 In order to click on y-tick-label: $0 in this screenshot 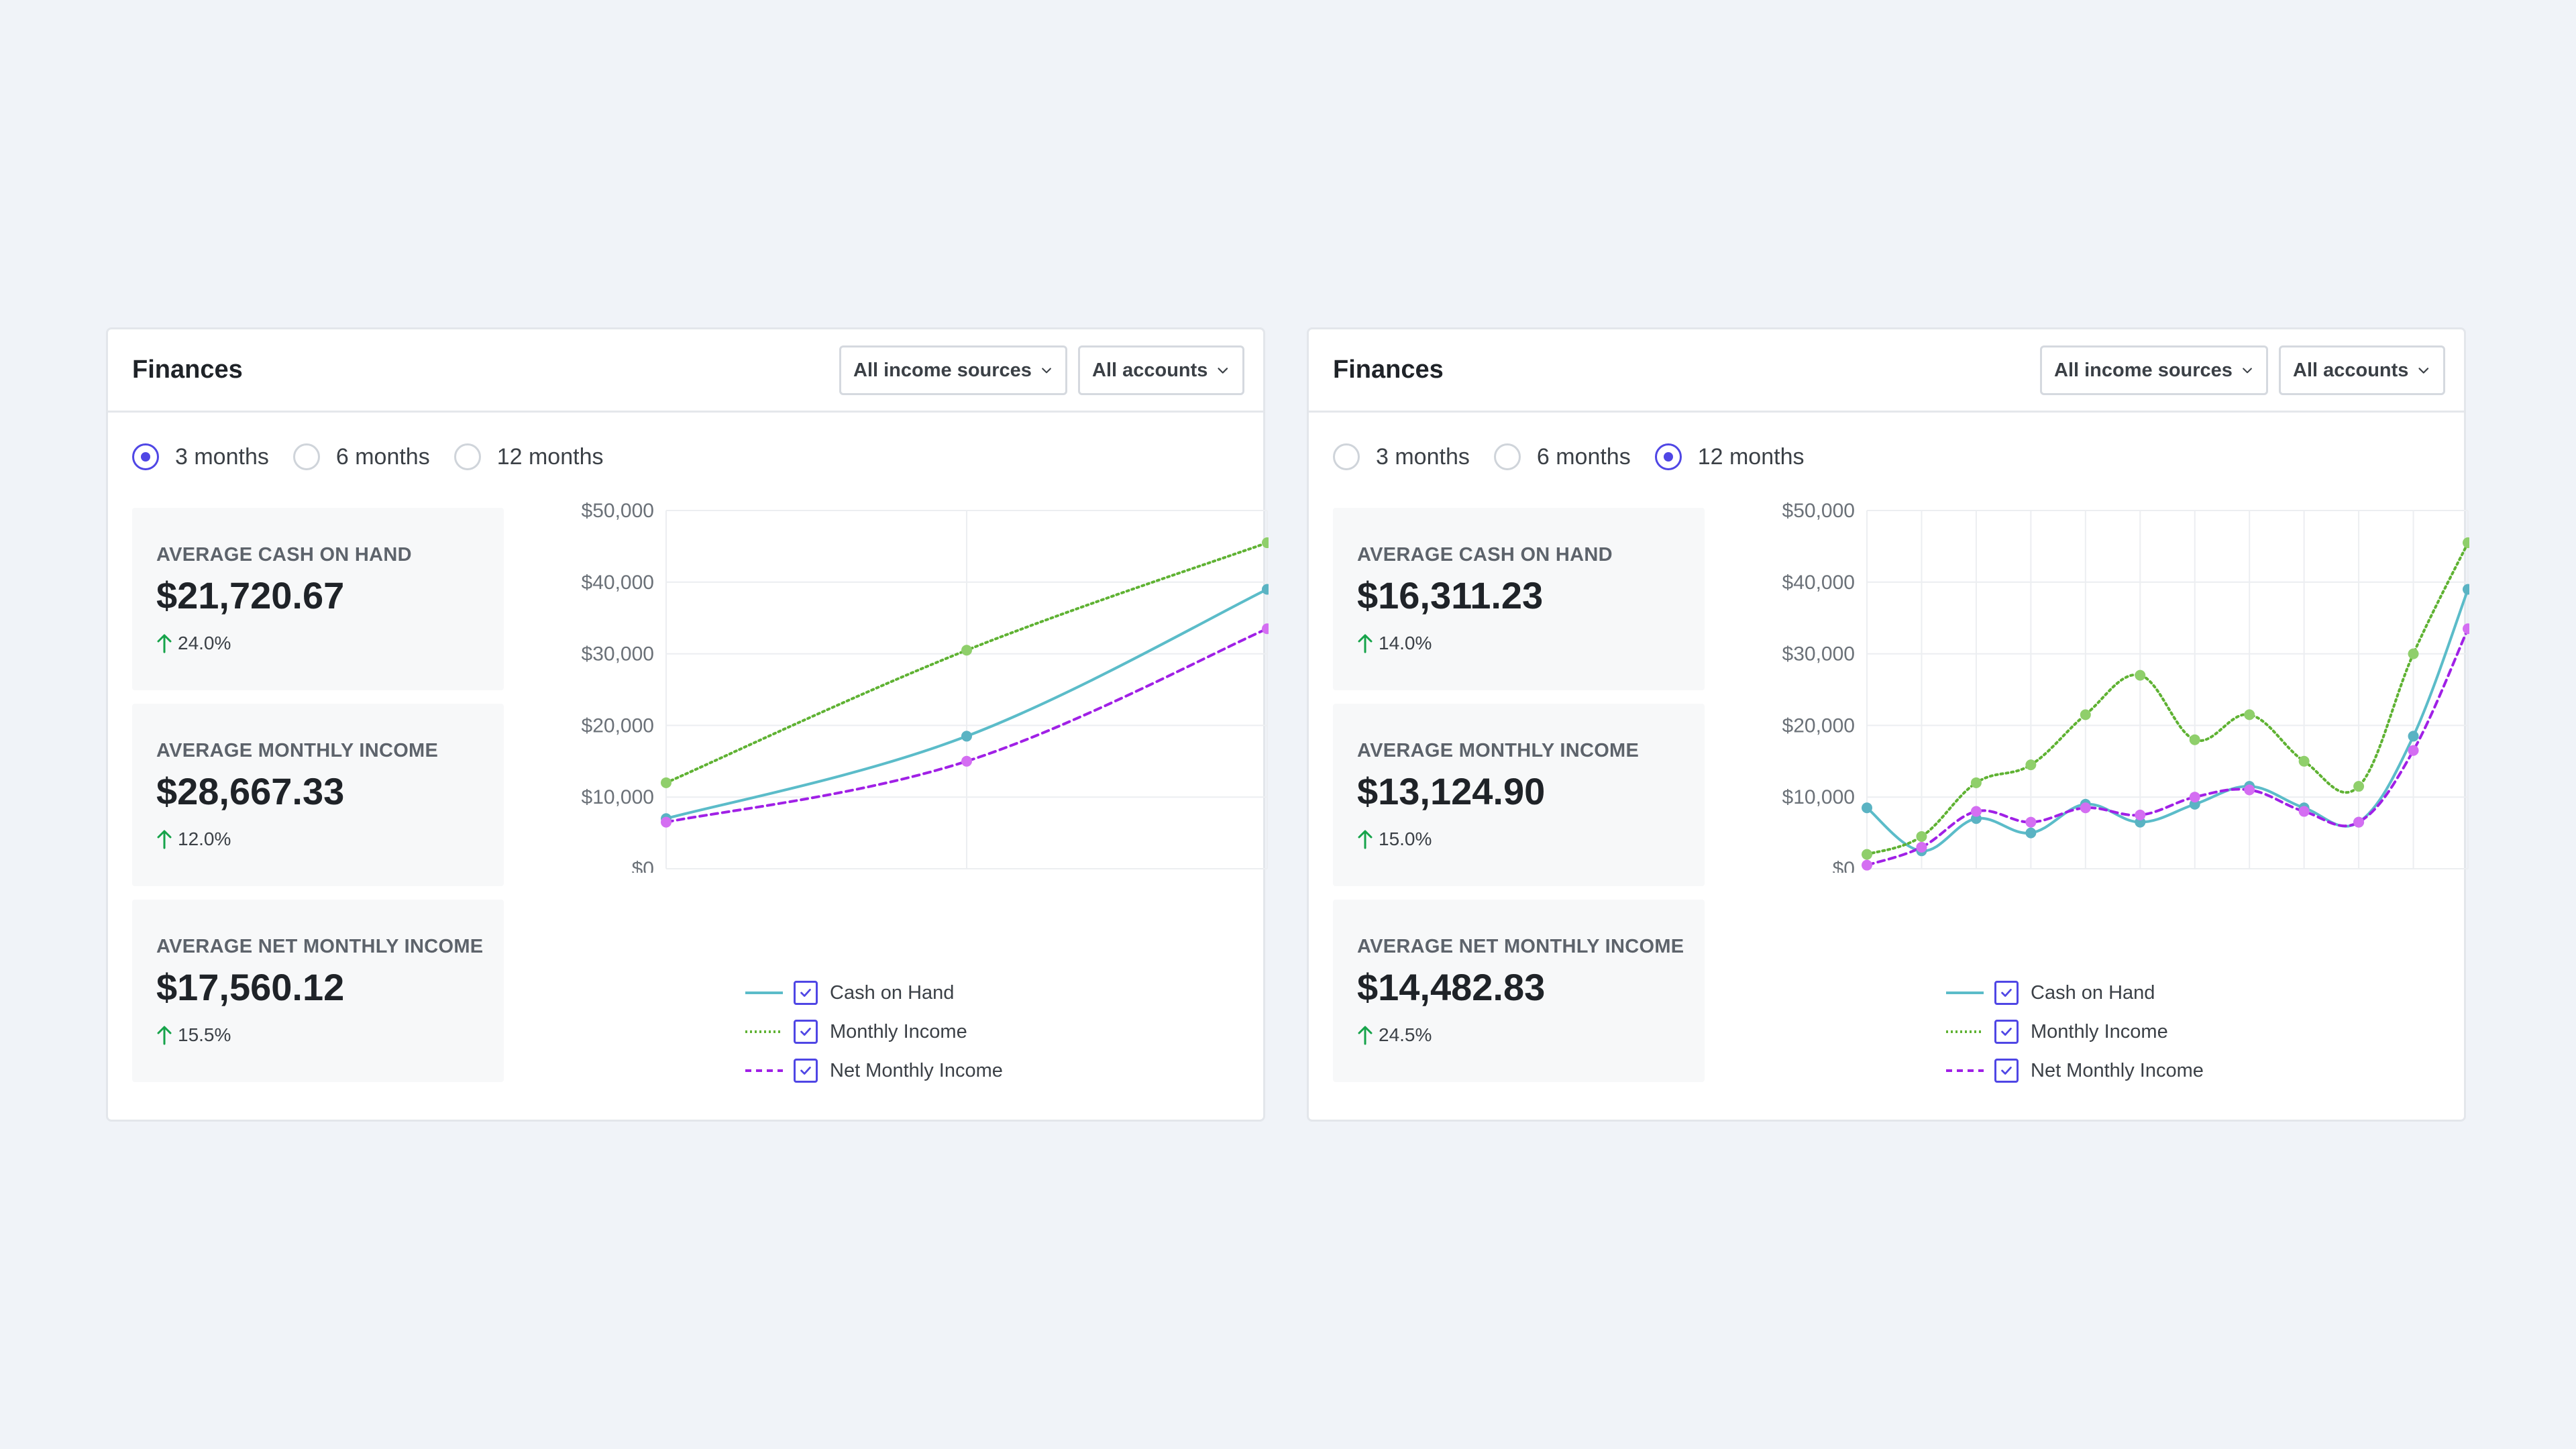, I will do `click(643, 865)`.